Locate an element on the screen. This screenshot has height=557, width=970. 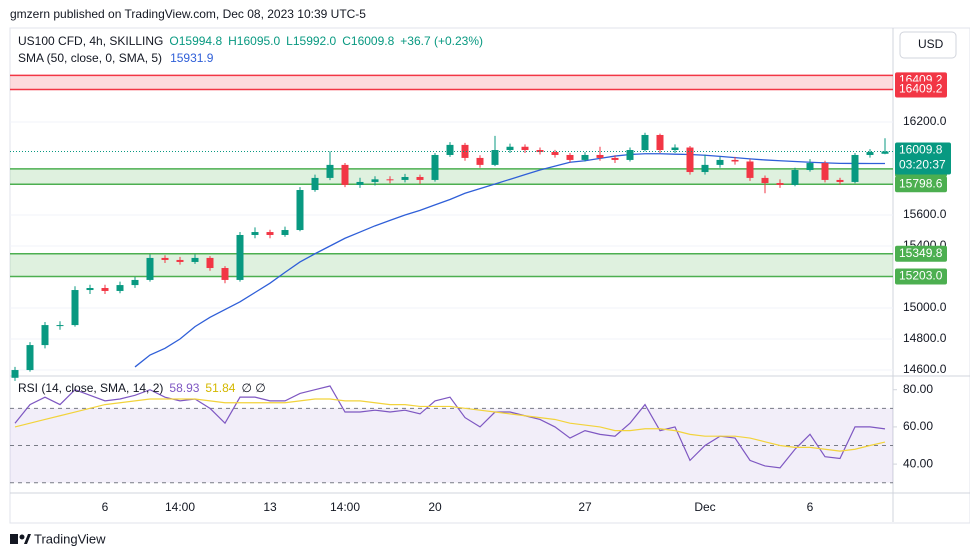
y-tick-label: 14800.0 is located at coordinates (925, 338).